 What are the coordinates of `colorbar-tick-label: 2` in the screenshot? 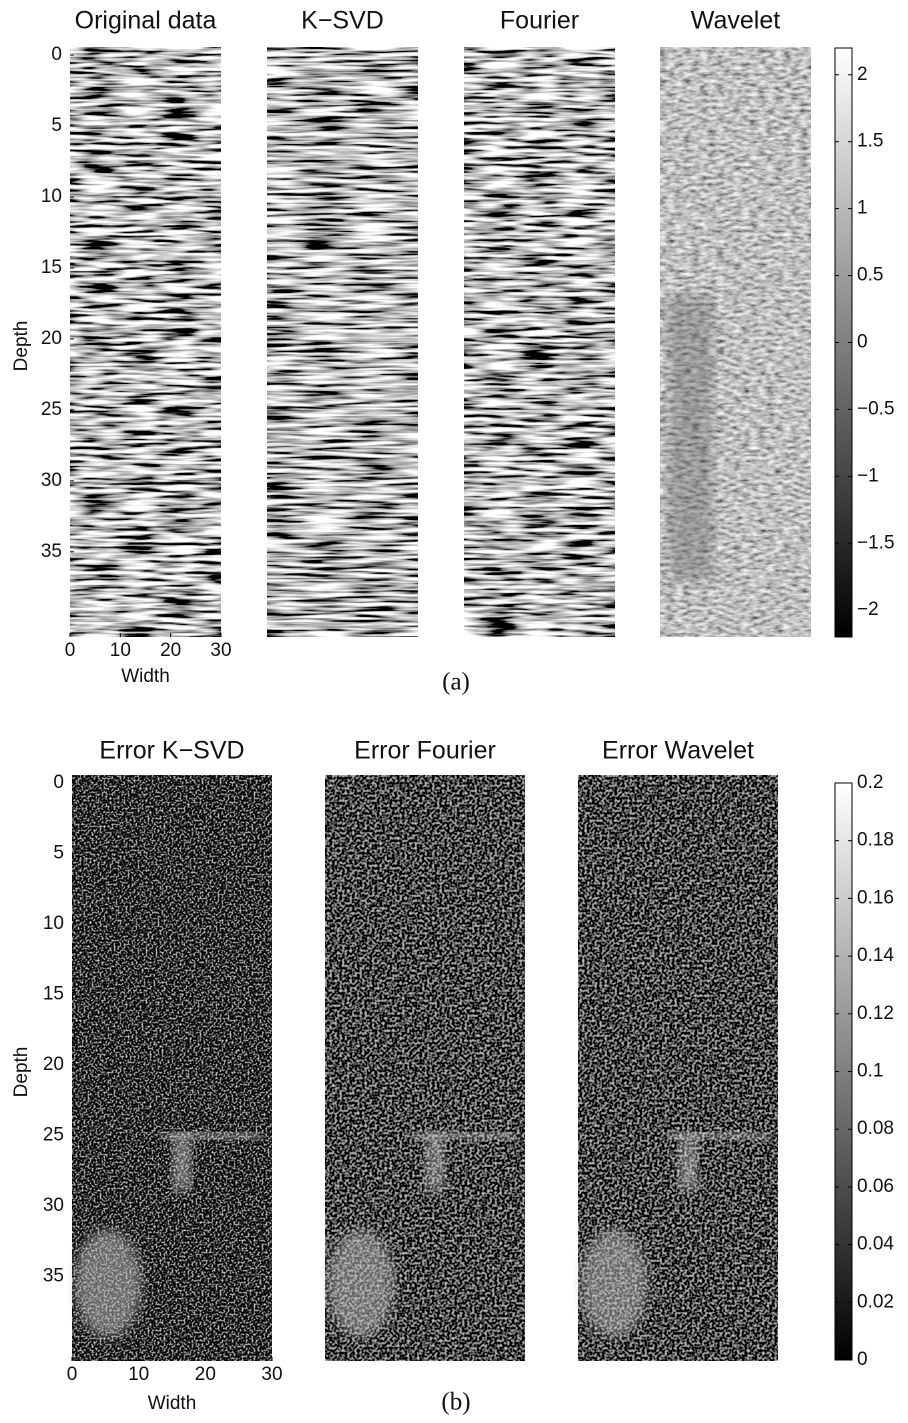 It's located at (862, 74).